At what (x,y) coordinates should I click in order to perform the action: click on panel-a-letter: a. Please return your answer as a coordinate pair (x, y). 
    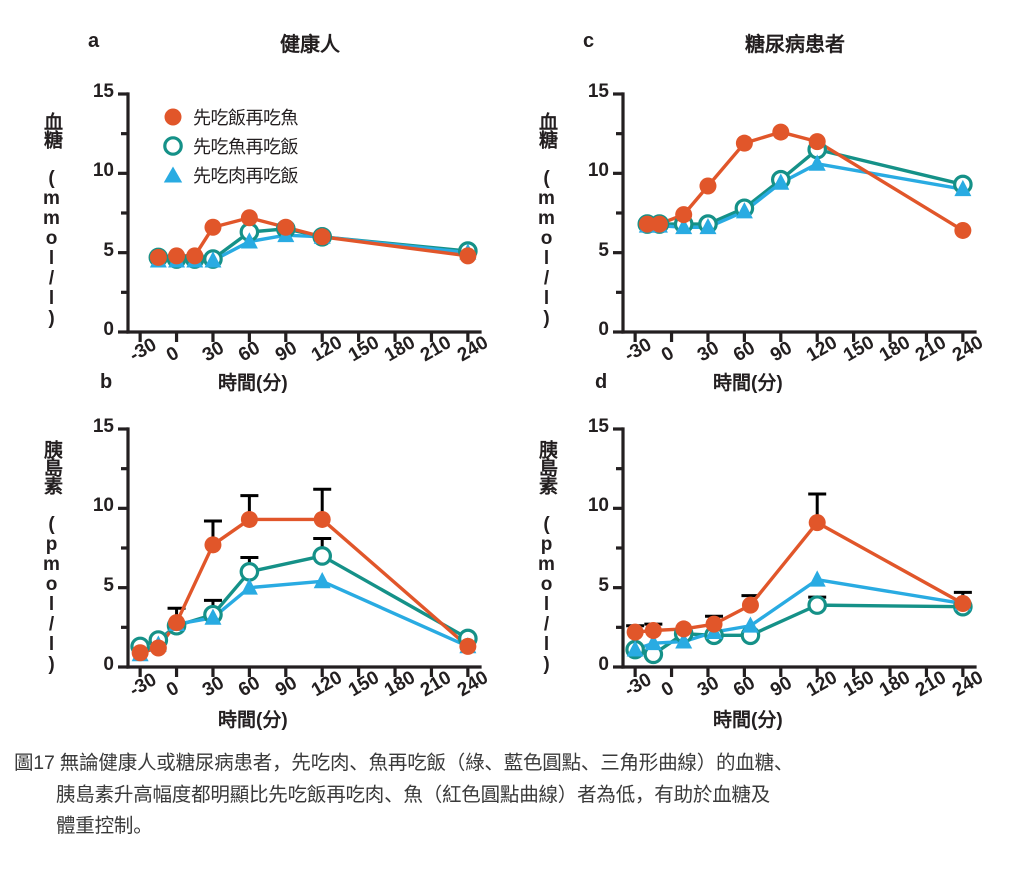
    Looking at the image, I should click on (94, 41).